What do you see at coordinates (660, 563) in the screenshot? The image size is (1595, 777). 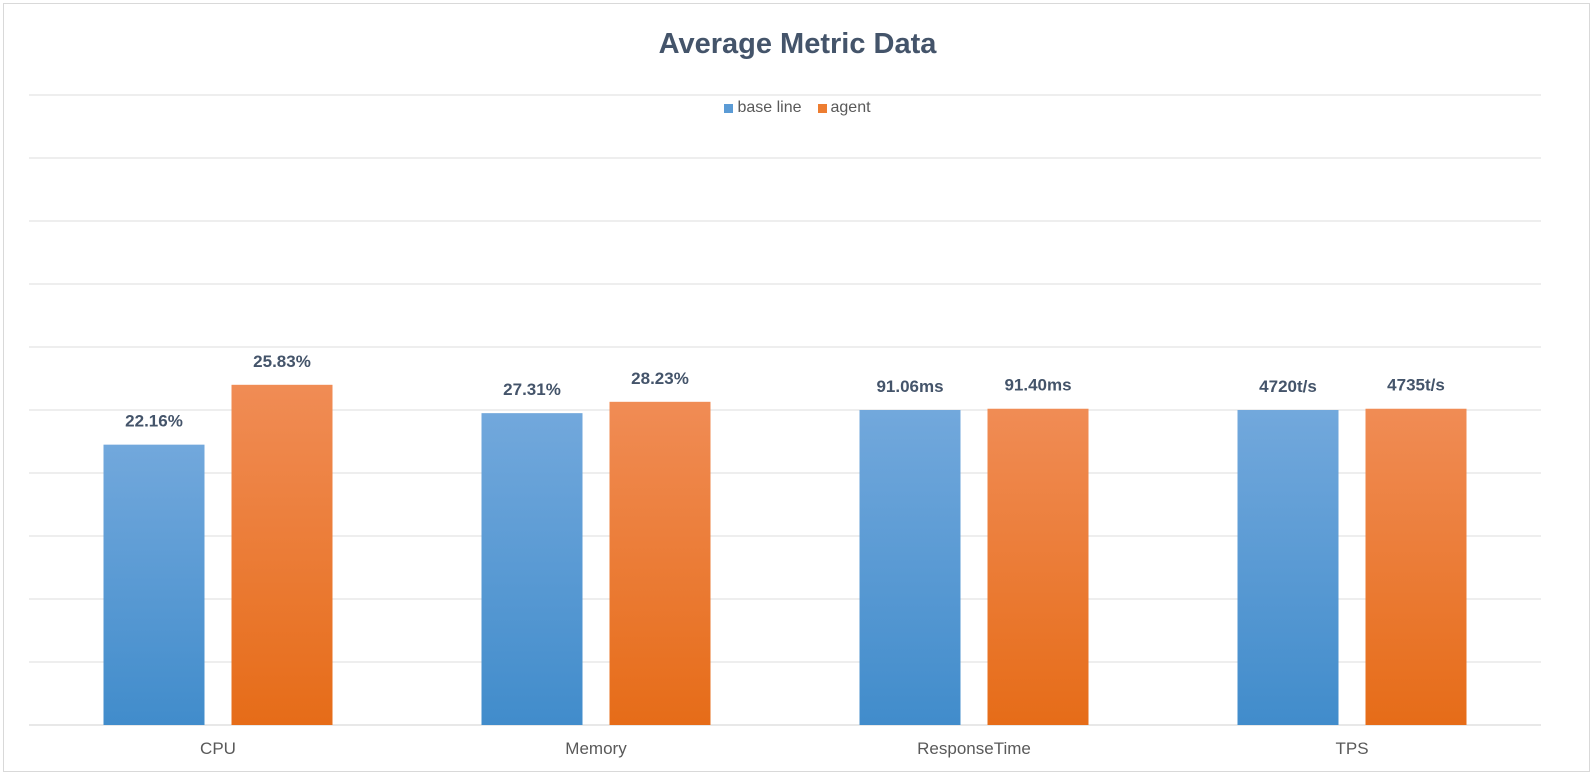 I see `bar-agent-memory` at bounding box center [660, 563].